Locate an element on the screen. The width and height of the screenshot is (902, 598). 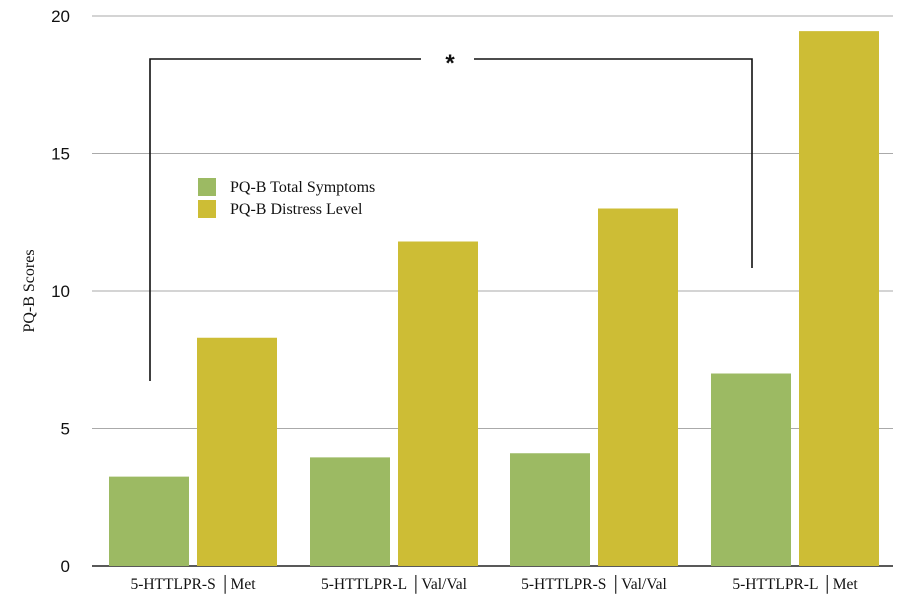
y-axis-ticks: 0 5 10 15 20 is located at coordinates (60, 291).